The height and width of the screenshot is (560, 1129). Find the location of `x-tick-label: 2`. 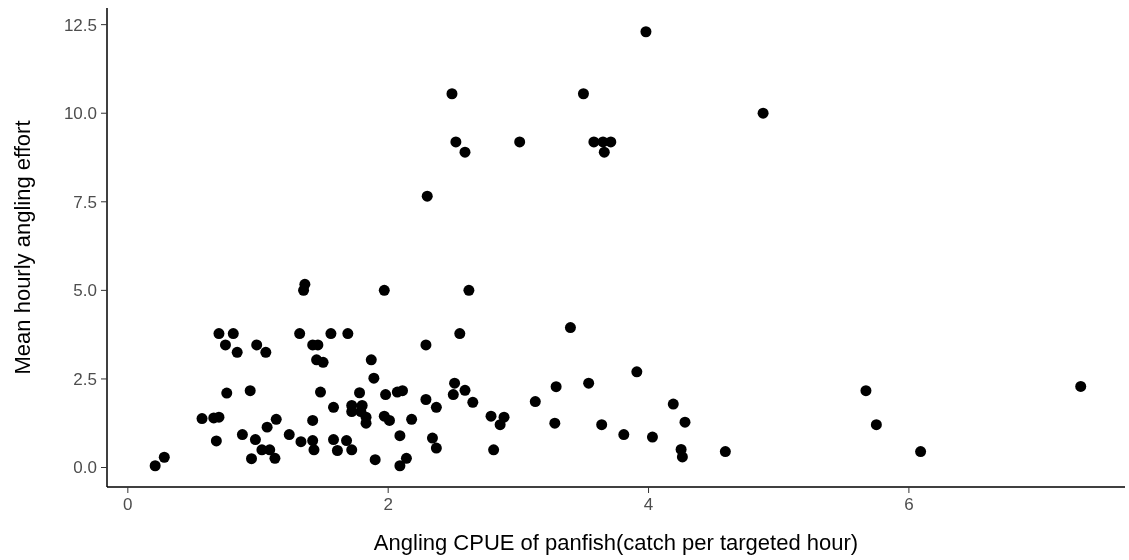

x-tick-label: 2 is located at coordinates (388, 504).